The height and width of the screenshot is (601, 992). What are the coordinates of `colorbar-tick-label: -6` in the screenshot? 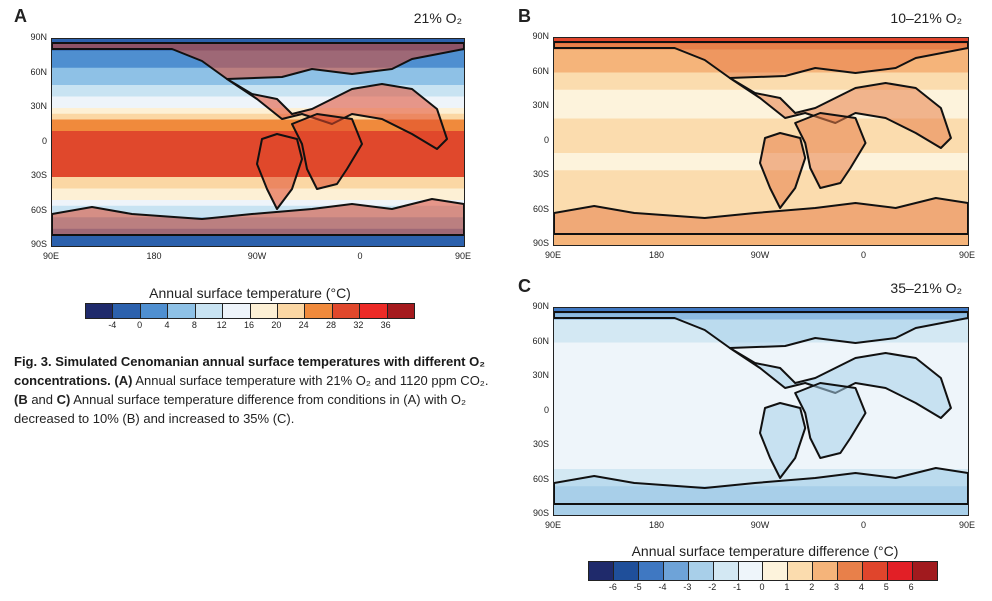 It's located at (612, 587).